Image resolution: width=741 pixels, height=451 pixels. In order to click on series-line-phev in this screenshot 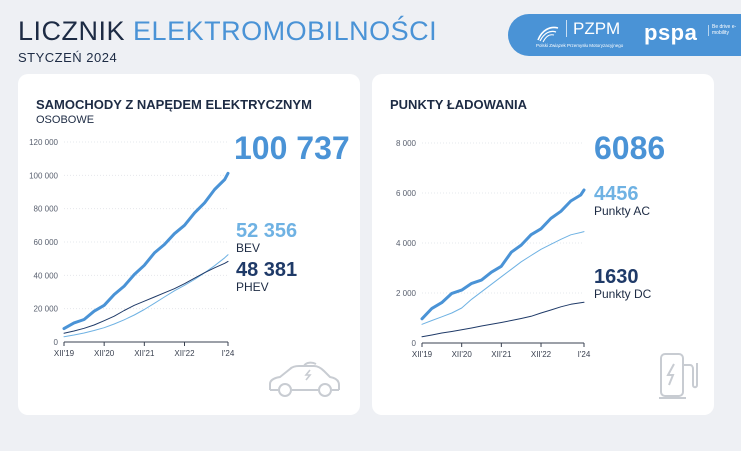, I will do `click(146, 297)`.